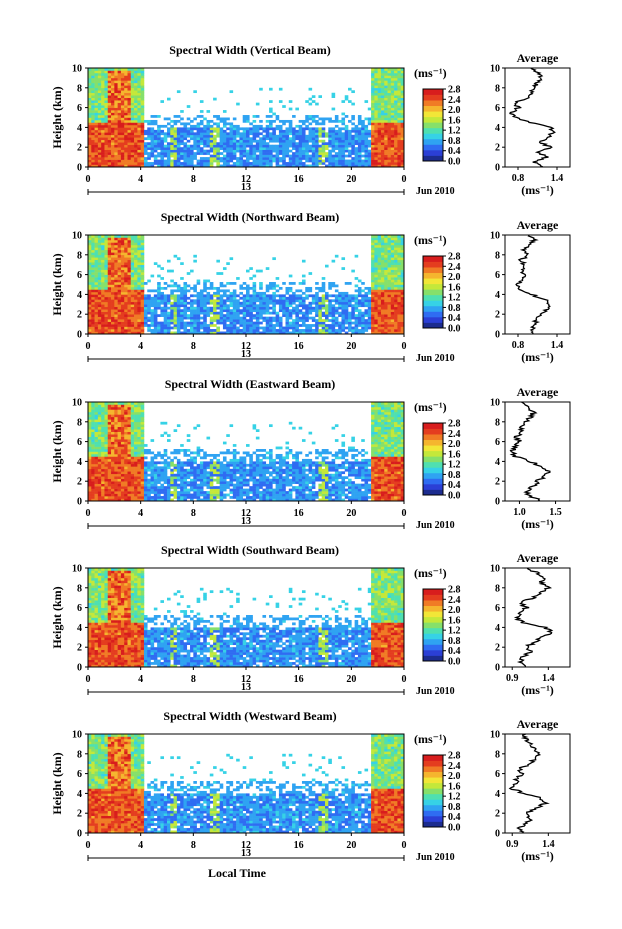 This screenshot has width=622, height=929. What do you see at coordinates (237, 873) in the screenshot?
I see `x-axis-label: Local Time` at bounding box center [237, 873].